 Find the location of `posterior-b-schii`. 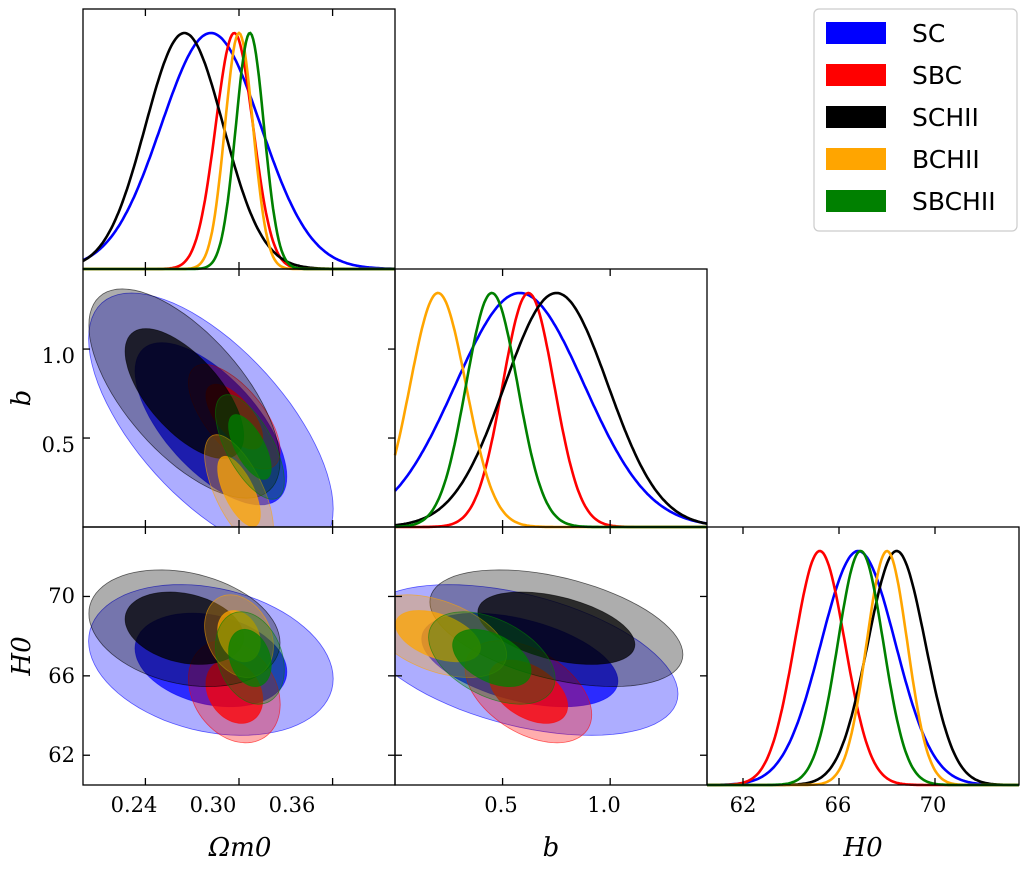

posterior-b-schii is located at coordinates (551, 409).